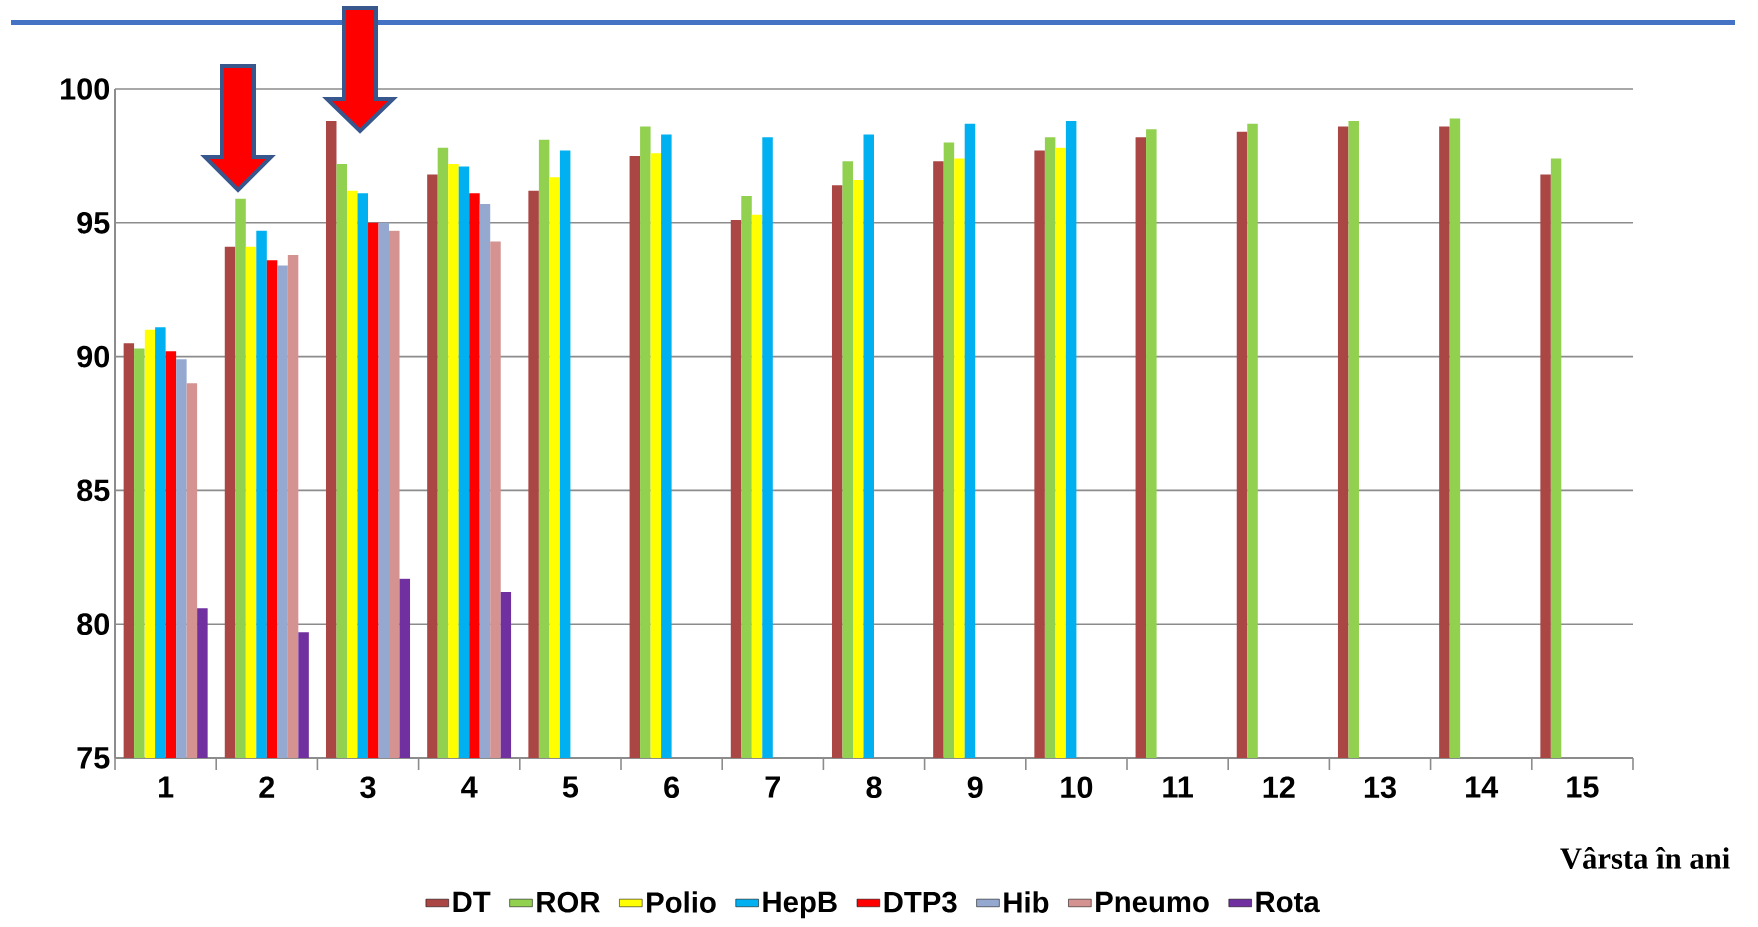 This screenshot has width=1758, height=927. What do you see at coordinates (166, 787) in the screenshot?
I see `x-tick-label: 1` at bounding box center [166, 787].